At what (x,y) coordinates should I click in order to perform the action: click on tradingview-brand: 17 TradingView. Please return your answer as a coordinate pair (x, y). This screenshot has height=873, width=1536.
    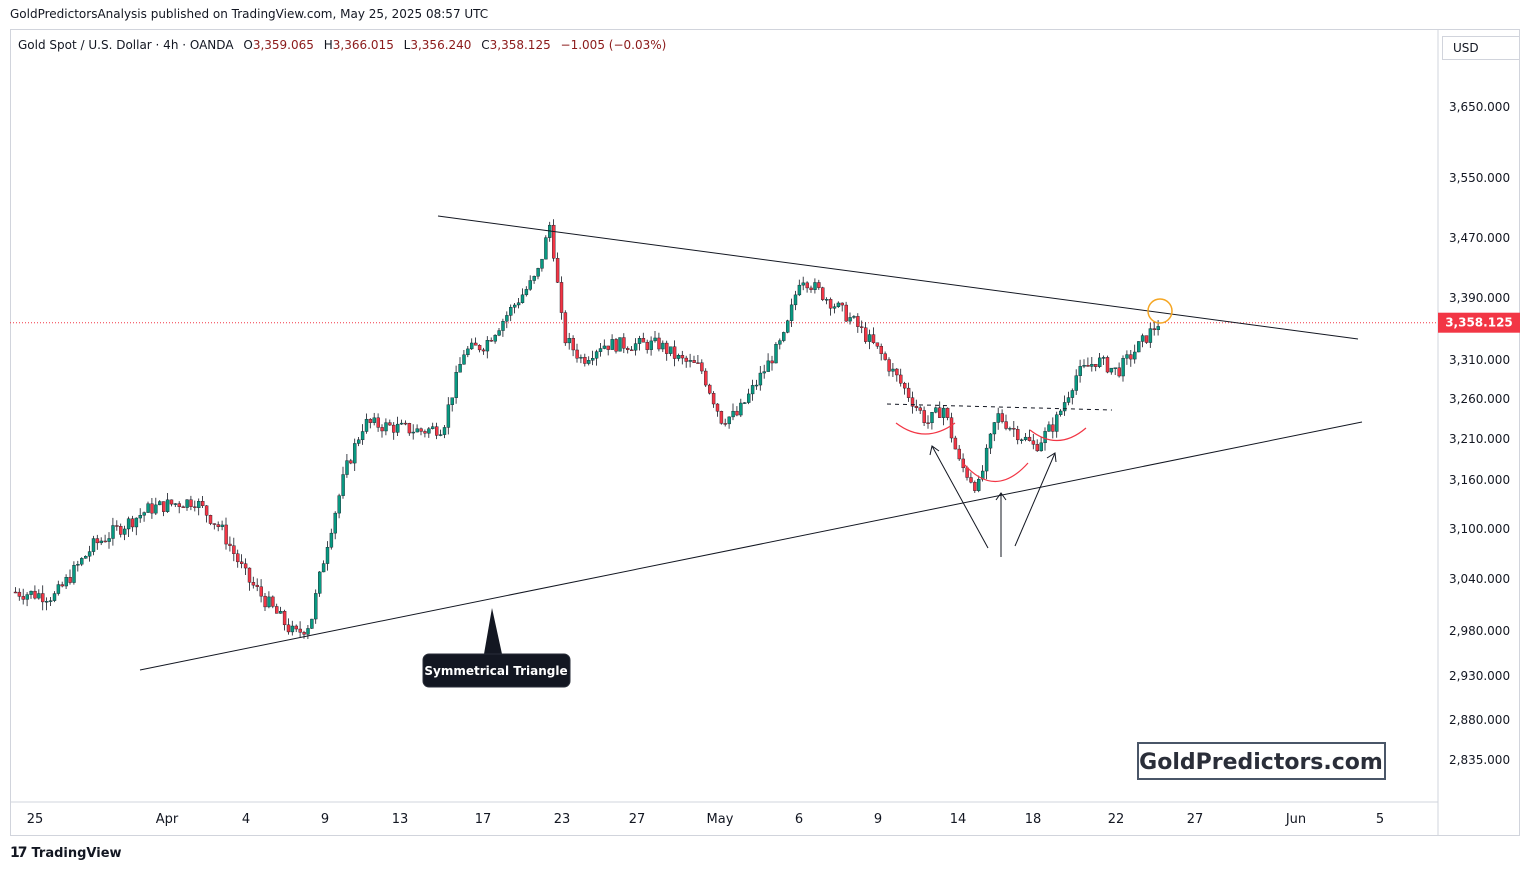
    Looking at the image, I should click on (66, 853).